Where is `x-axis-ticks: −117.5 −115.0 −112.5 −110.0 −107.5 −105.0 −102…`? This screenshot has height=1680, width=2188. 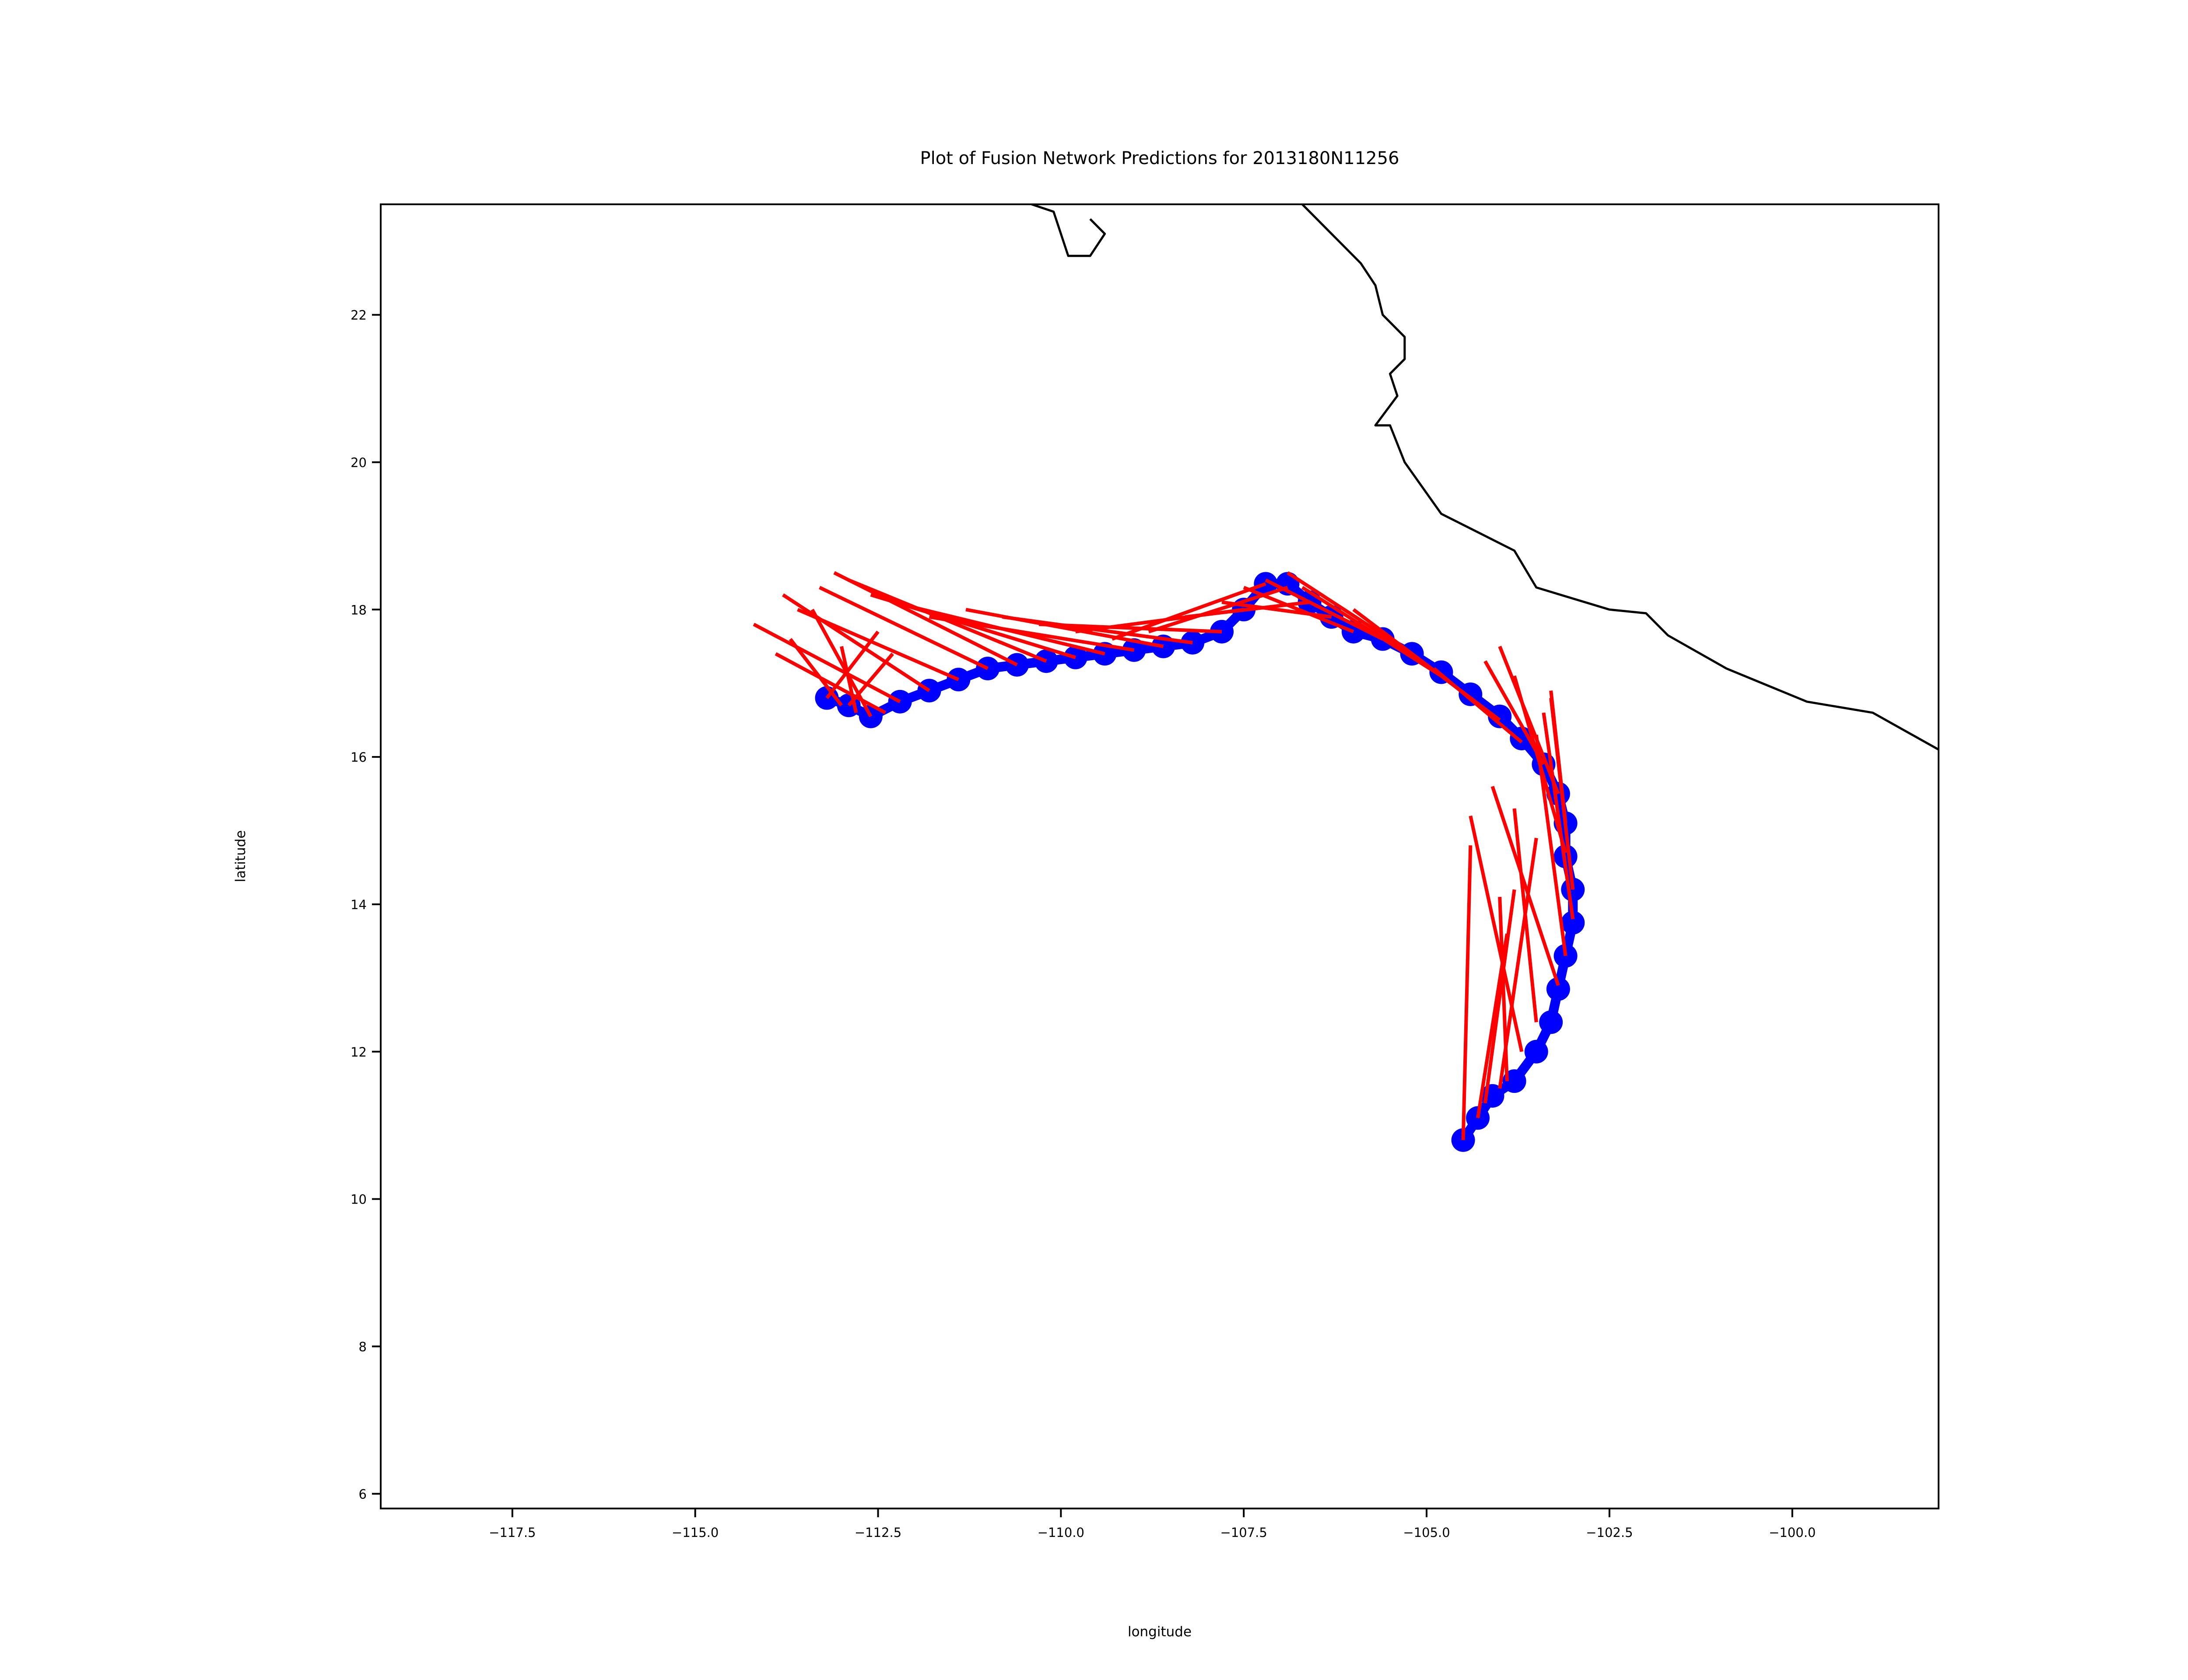 x-axis-ticks: −117.5 −115.0 −112.5 −110.0 −107.5 −105.0 −102… is located at coordinates (1152, 1524).